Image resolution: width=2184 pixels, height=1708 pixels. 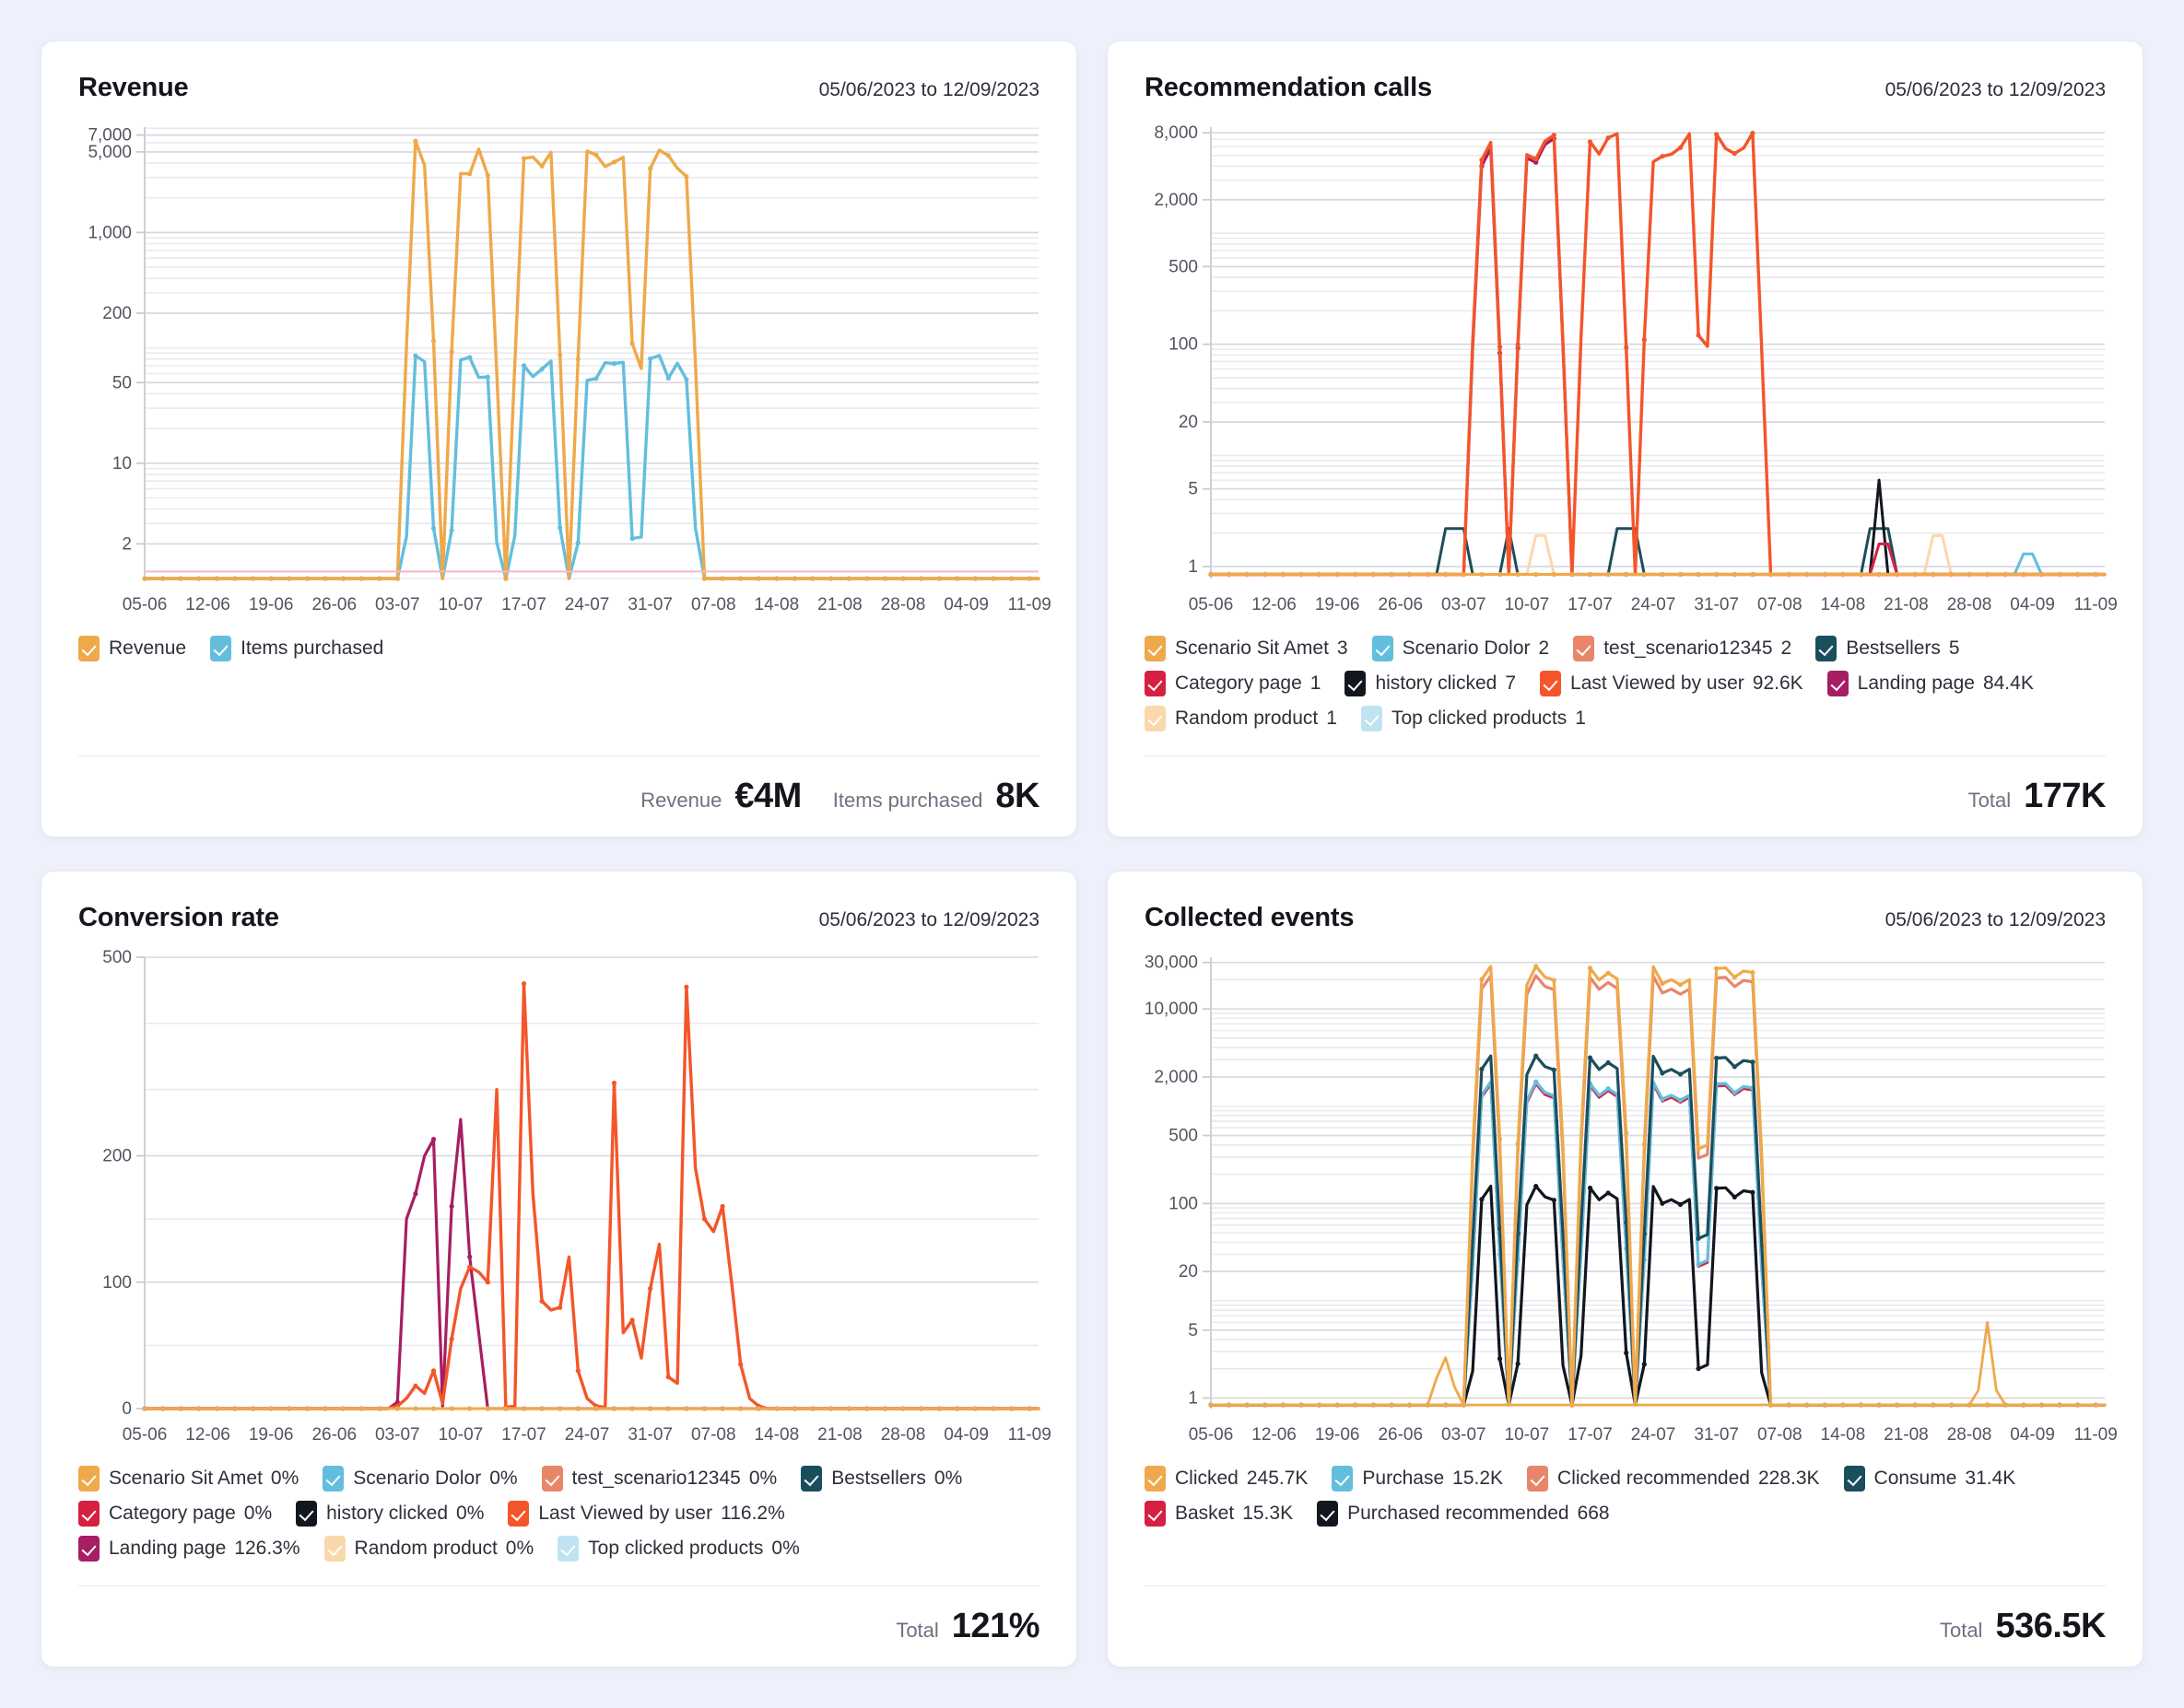 I want to click on legend-item: Category page 1, so click(x=1233, y=683).